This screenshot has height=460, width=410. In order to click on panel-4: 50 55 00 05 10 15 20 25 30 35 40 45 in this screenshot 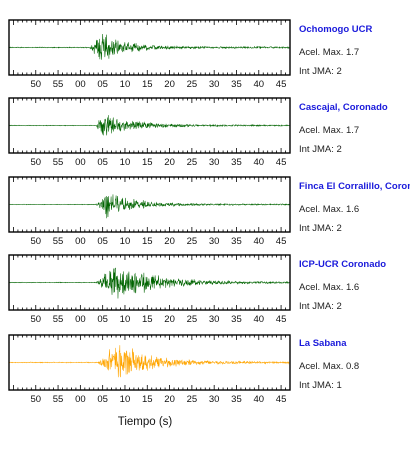, I will do `click(149, 369)`.